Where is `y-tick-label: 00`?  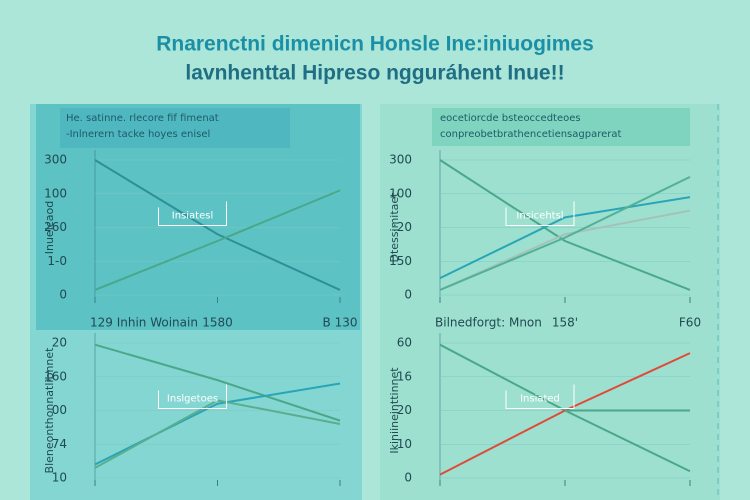
y-tick-label: 00 is located at coordinates (59, 410).